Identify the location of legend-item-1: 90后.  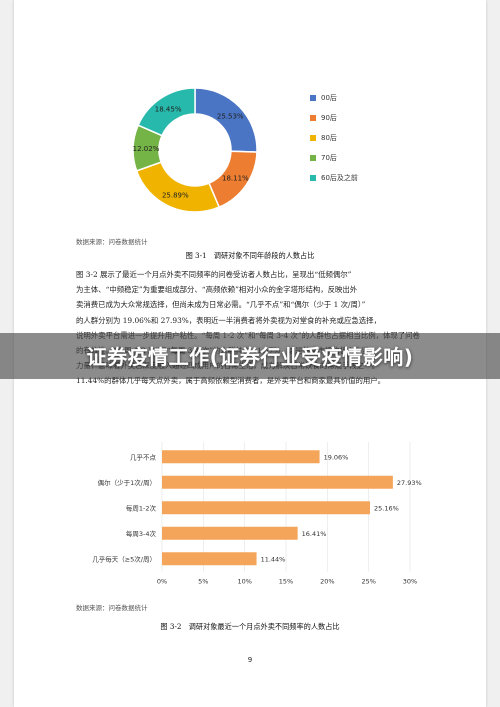
(323, 118).